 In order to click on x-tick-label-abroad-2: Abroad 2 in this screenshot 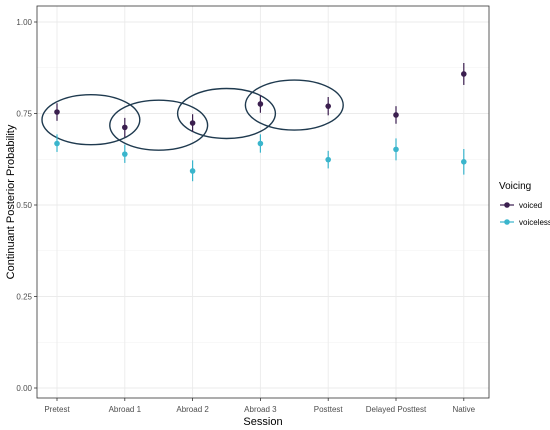, I will do `click(192, 409)`.